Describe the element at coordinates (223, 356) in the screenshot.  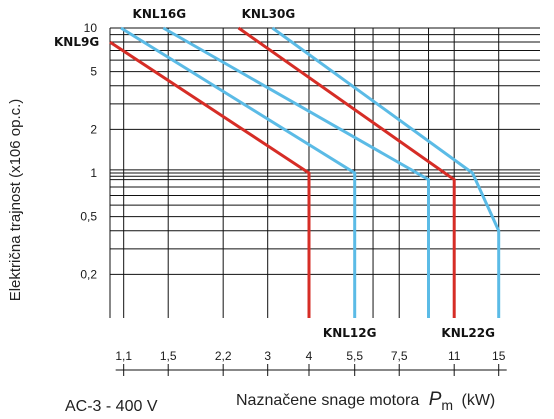
I see `x-tick-label: 2,2` at that location.